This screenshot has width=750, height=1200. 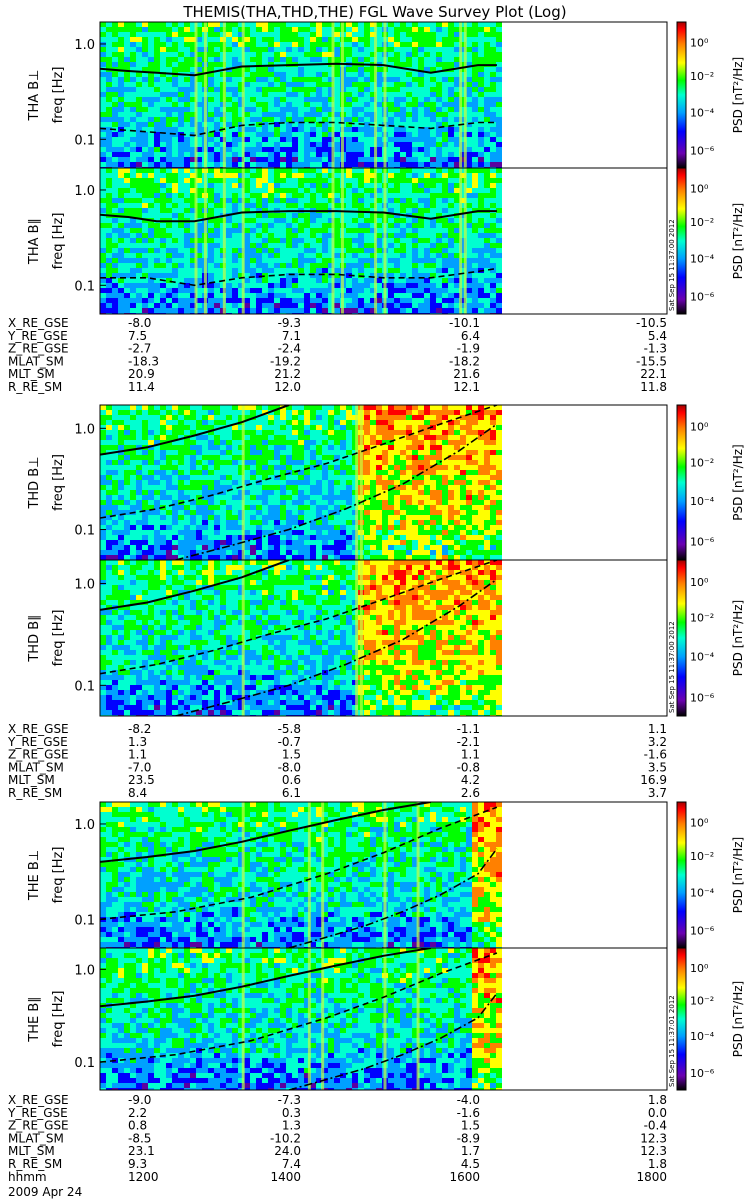 I want to click on ephemeris-value: 21.2, so click(x=287, y=374).